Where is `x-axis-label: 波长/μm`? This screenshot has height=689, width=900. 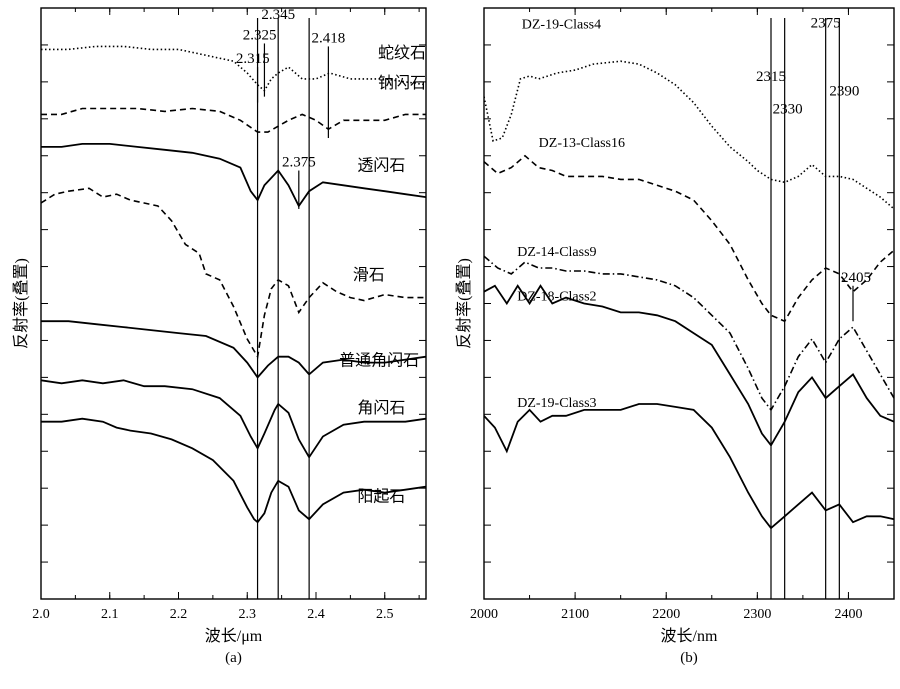 x-axis-label: 波长/μm is located at coordinates (234, 636).